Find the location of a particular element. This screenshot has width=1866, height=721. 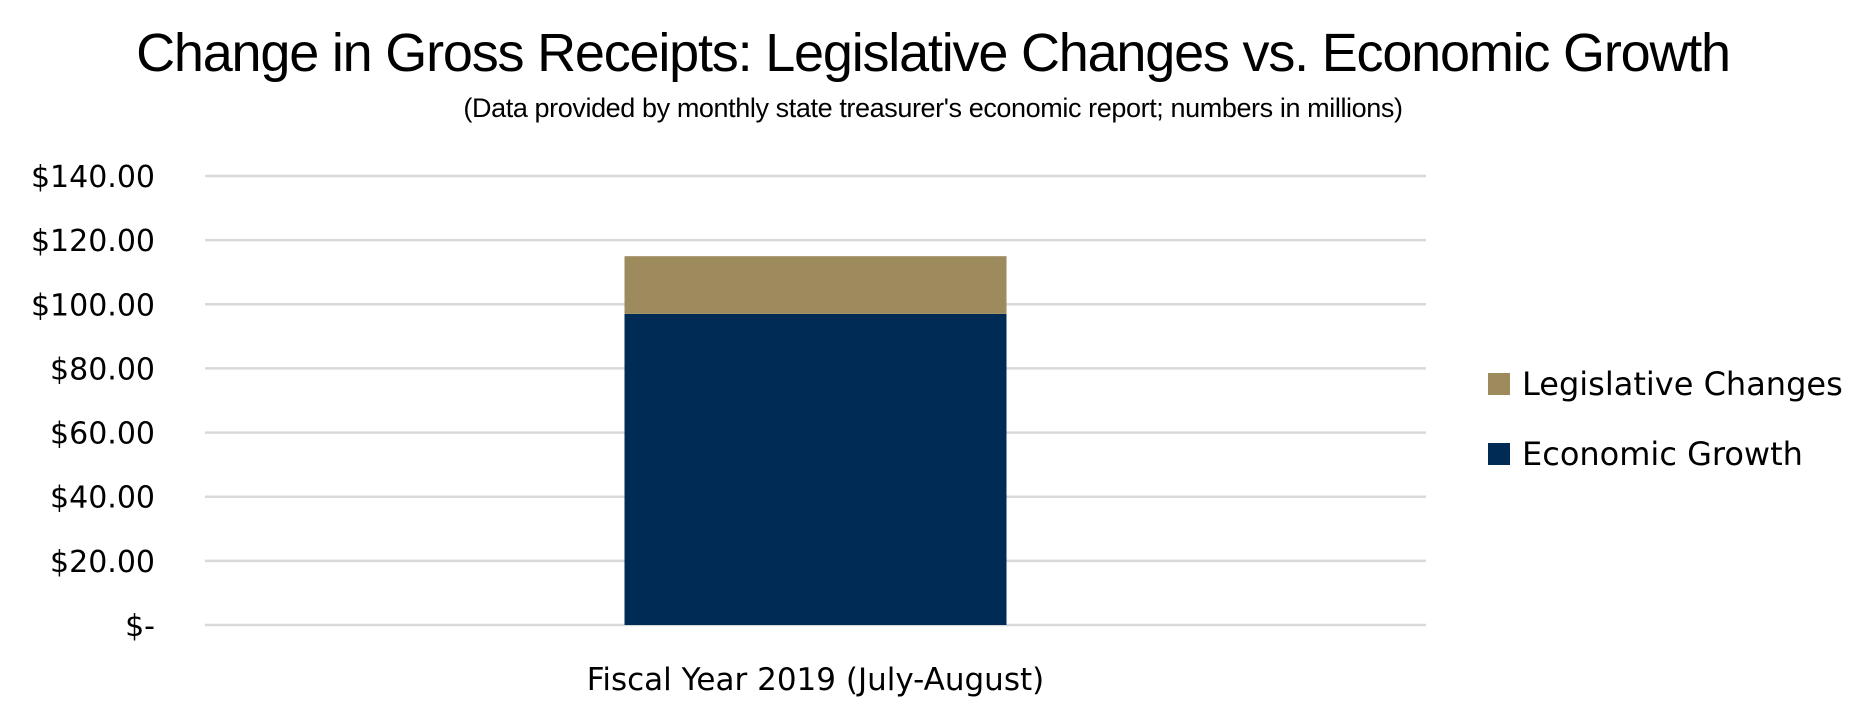

bars is located at coordinates (815, 440).